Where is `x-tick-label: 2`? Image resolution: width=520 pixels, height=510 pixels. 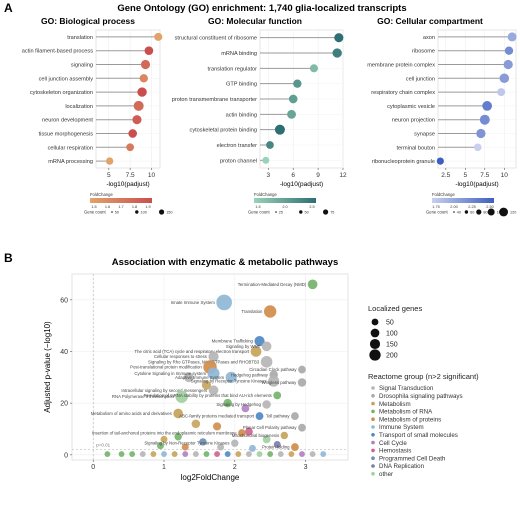
x-tick-label: 2 is located at coordinates (235, 467).